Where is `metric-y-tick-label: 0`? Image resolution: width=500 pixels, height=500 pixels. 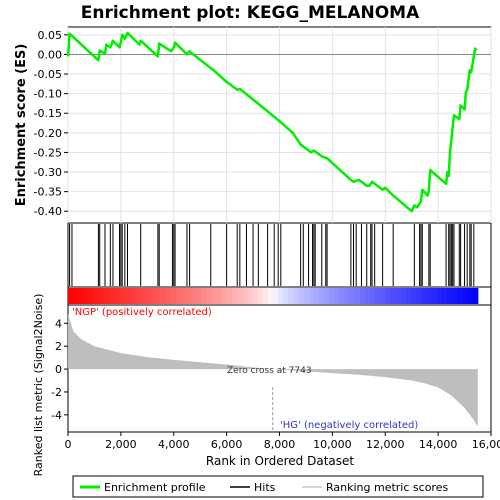
metric-y-tick-label: 0 is located at coordinates (58, 369).